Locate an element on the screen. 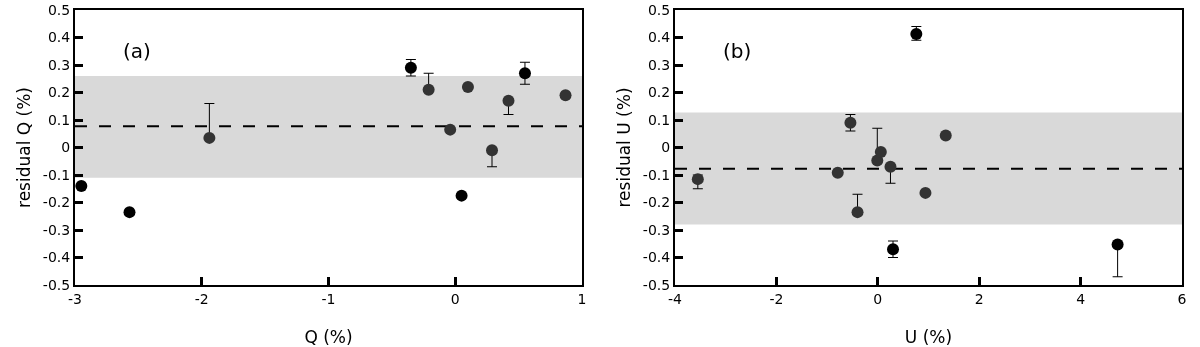 This screenshot has width=1200, height=347. x-tick-label: 4 is located at coordinates (1081, 298).